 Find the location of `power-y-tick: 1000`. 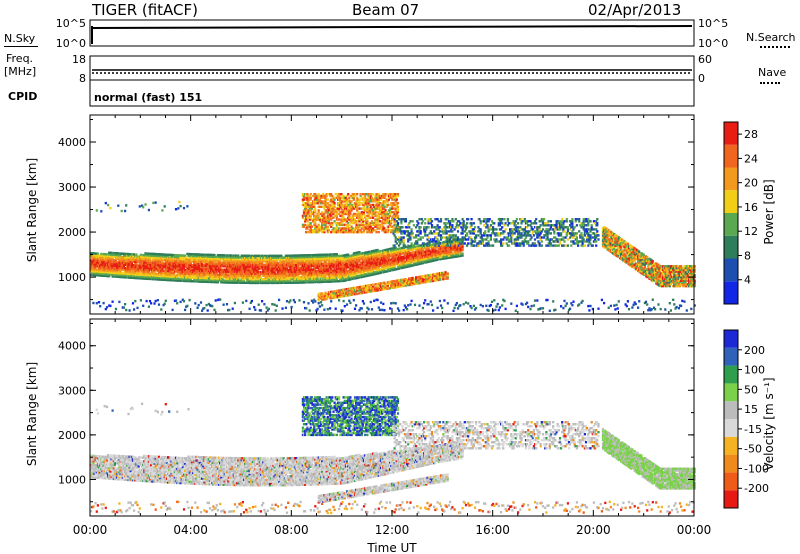

power-y-tick: 1000 is located at coordinates (72, 277).